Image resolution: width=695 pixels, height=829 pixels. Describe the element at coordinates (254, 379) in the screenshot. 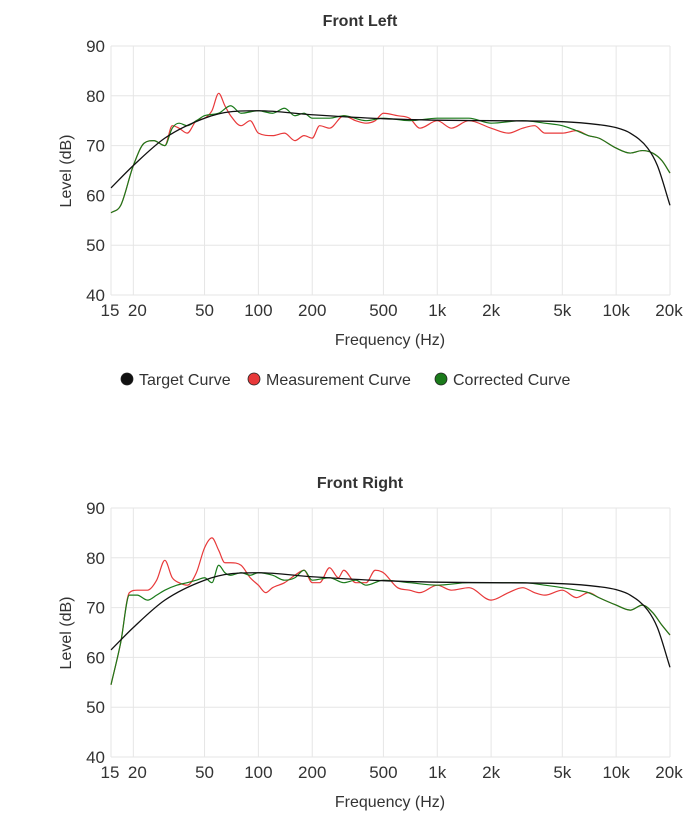

I see `legend-marker-measurement` at that location.